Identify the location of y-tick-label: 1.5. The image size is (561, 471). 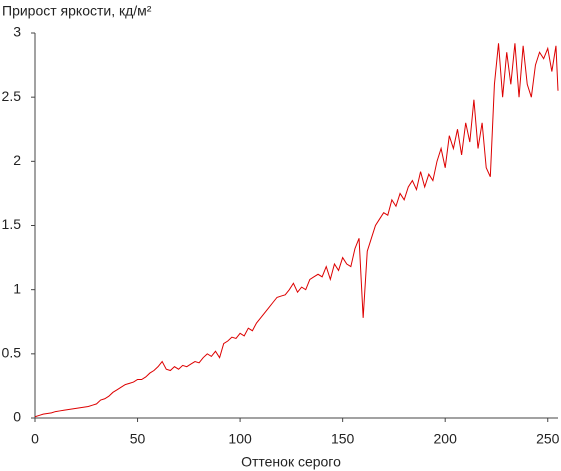
(12, 224).